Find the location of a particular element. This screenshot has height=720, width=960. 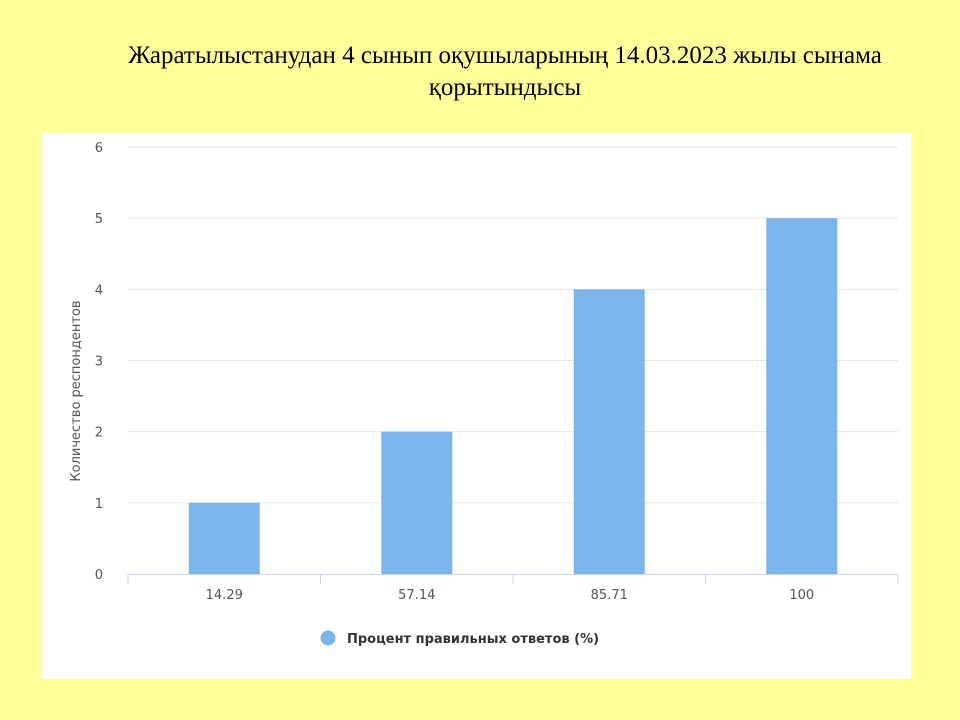

y-tick-label: 3 is located at coordinates (99, 362).